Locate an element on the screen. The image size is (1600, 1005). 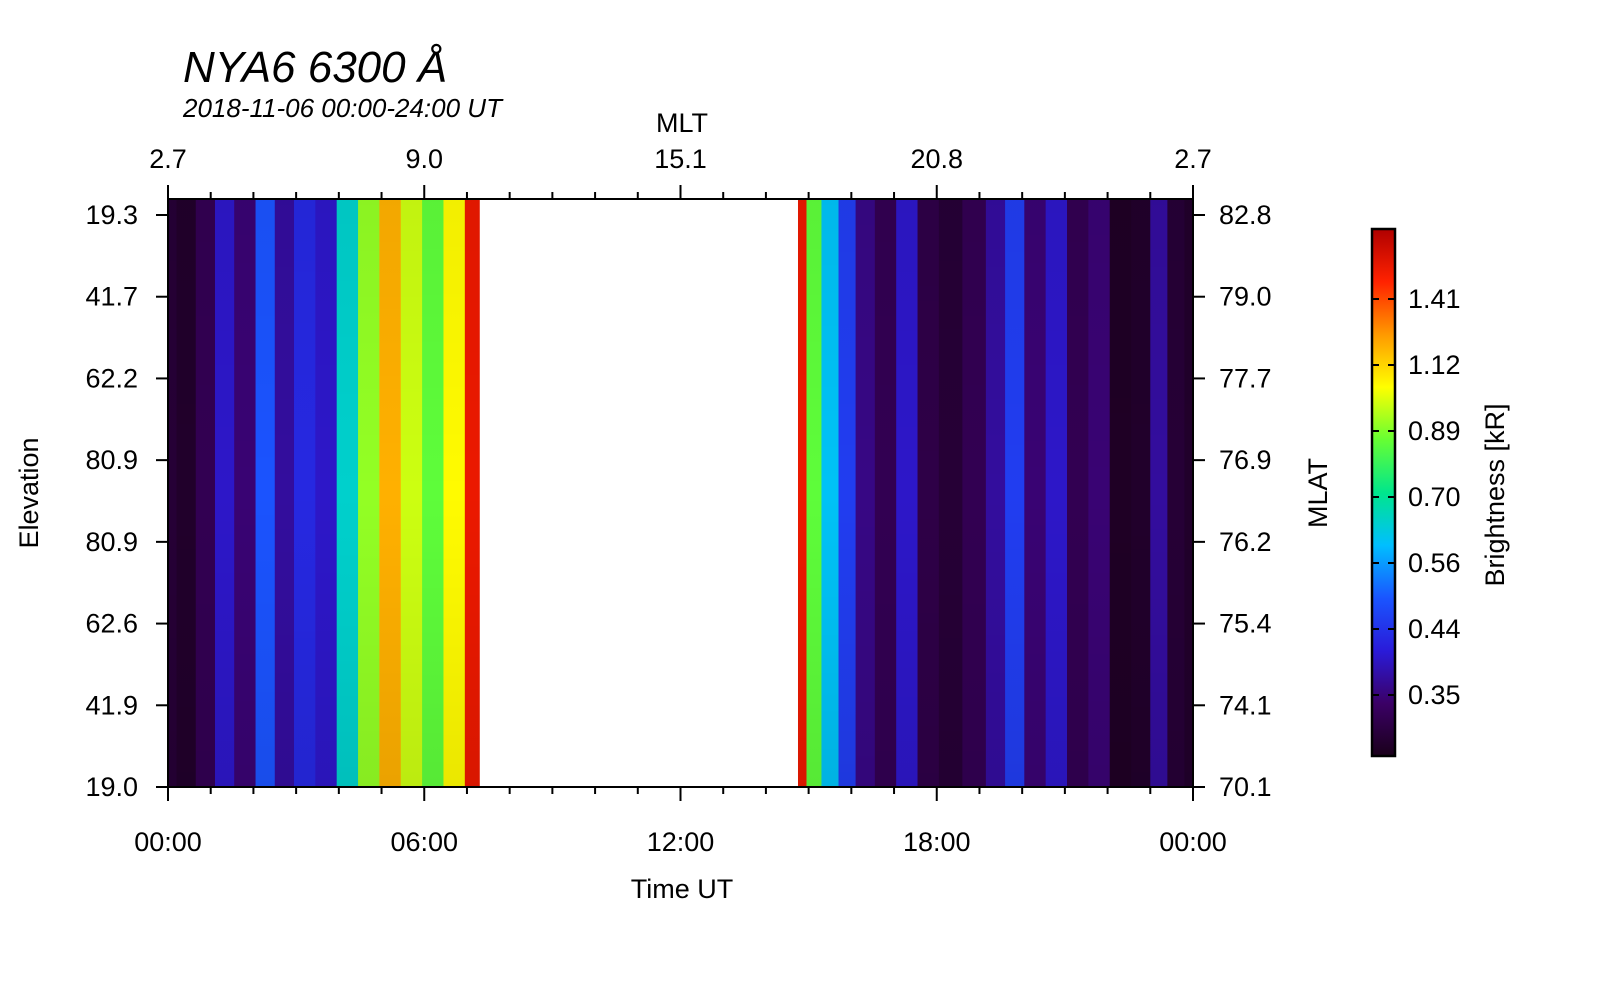
colorbar-scale is located at coordinates (1383, 492).